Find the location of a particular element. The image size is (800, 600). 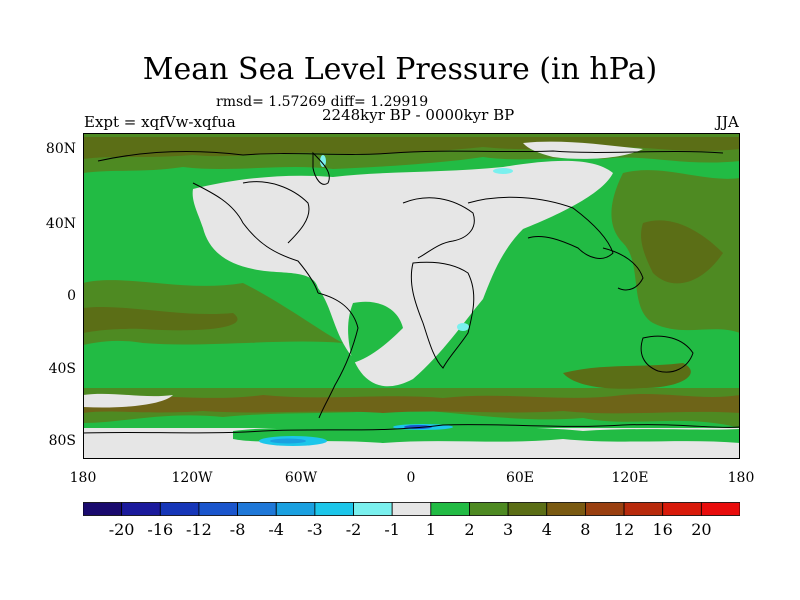

colorbar-label: -8 is located at coordinates (237, 529).